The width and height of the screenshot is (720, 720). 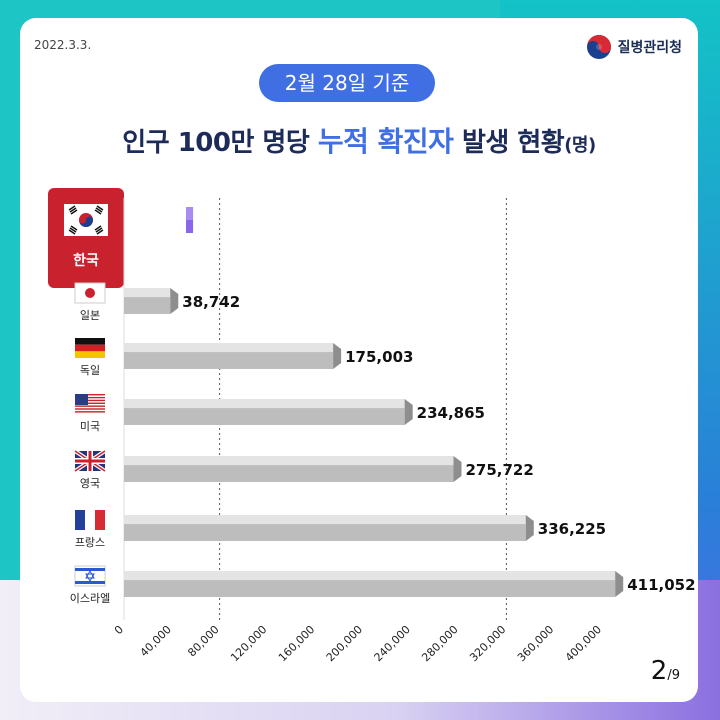 I want to click on x-tick-label: 240,000, so click(x=392, y=643).